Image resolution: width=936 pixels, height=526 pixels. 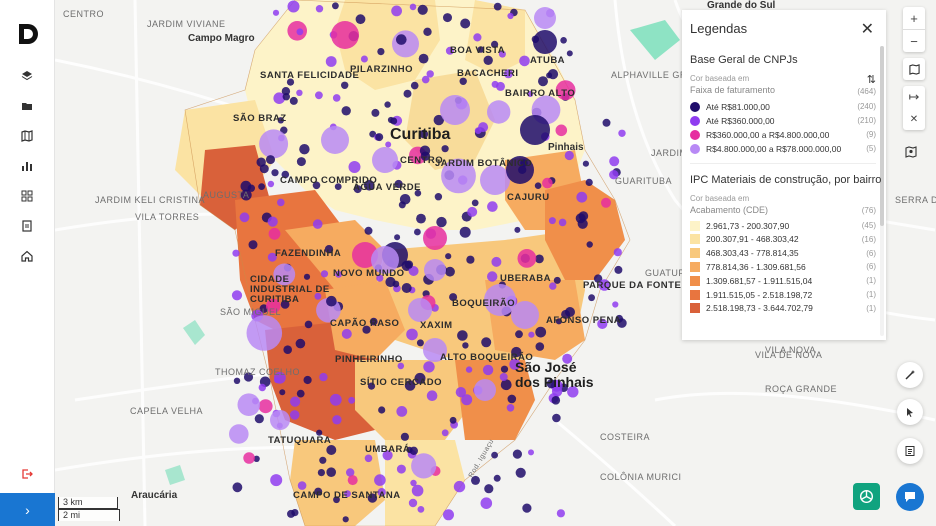 I want to click on bar-chart-icon, so click(x=27, y=166).